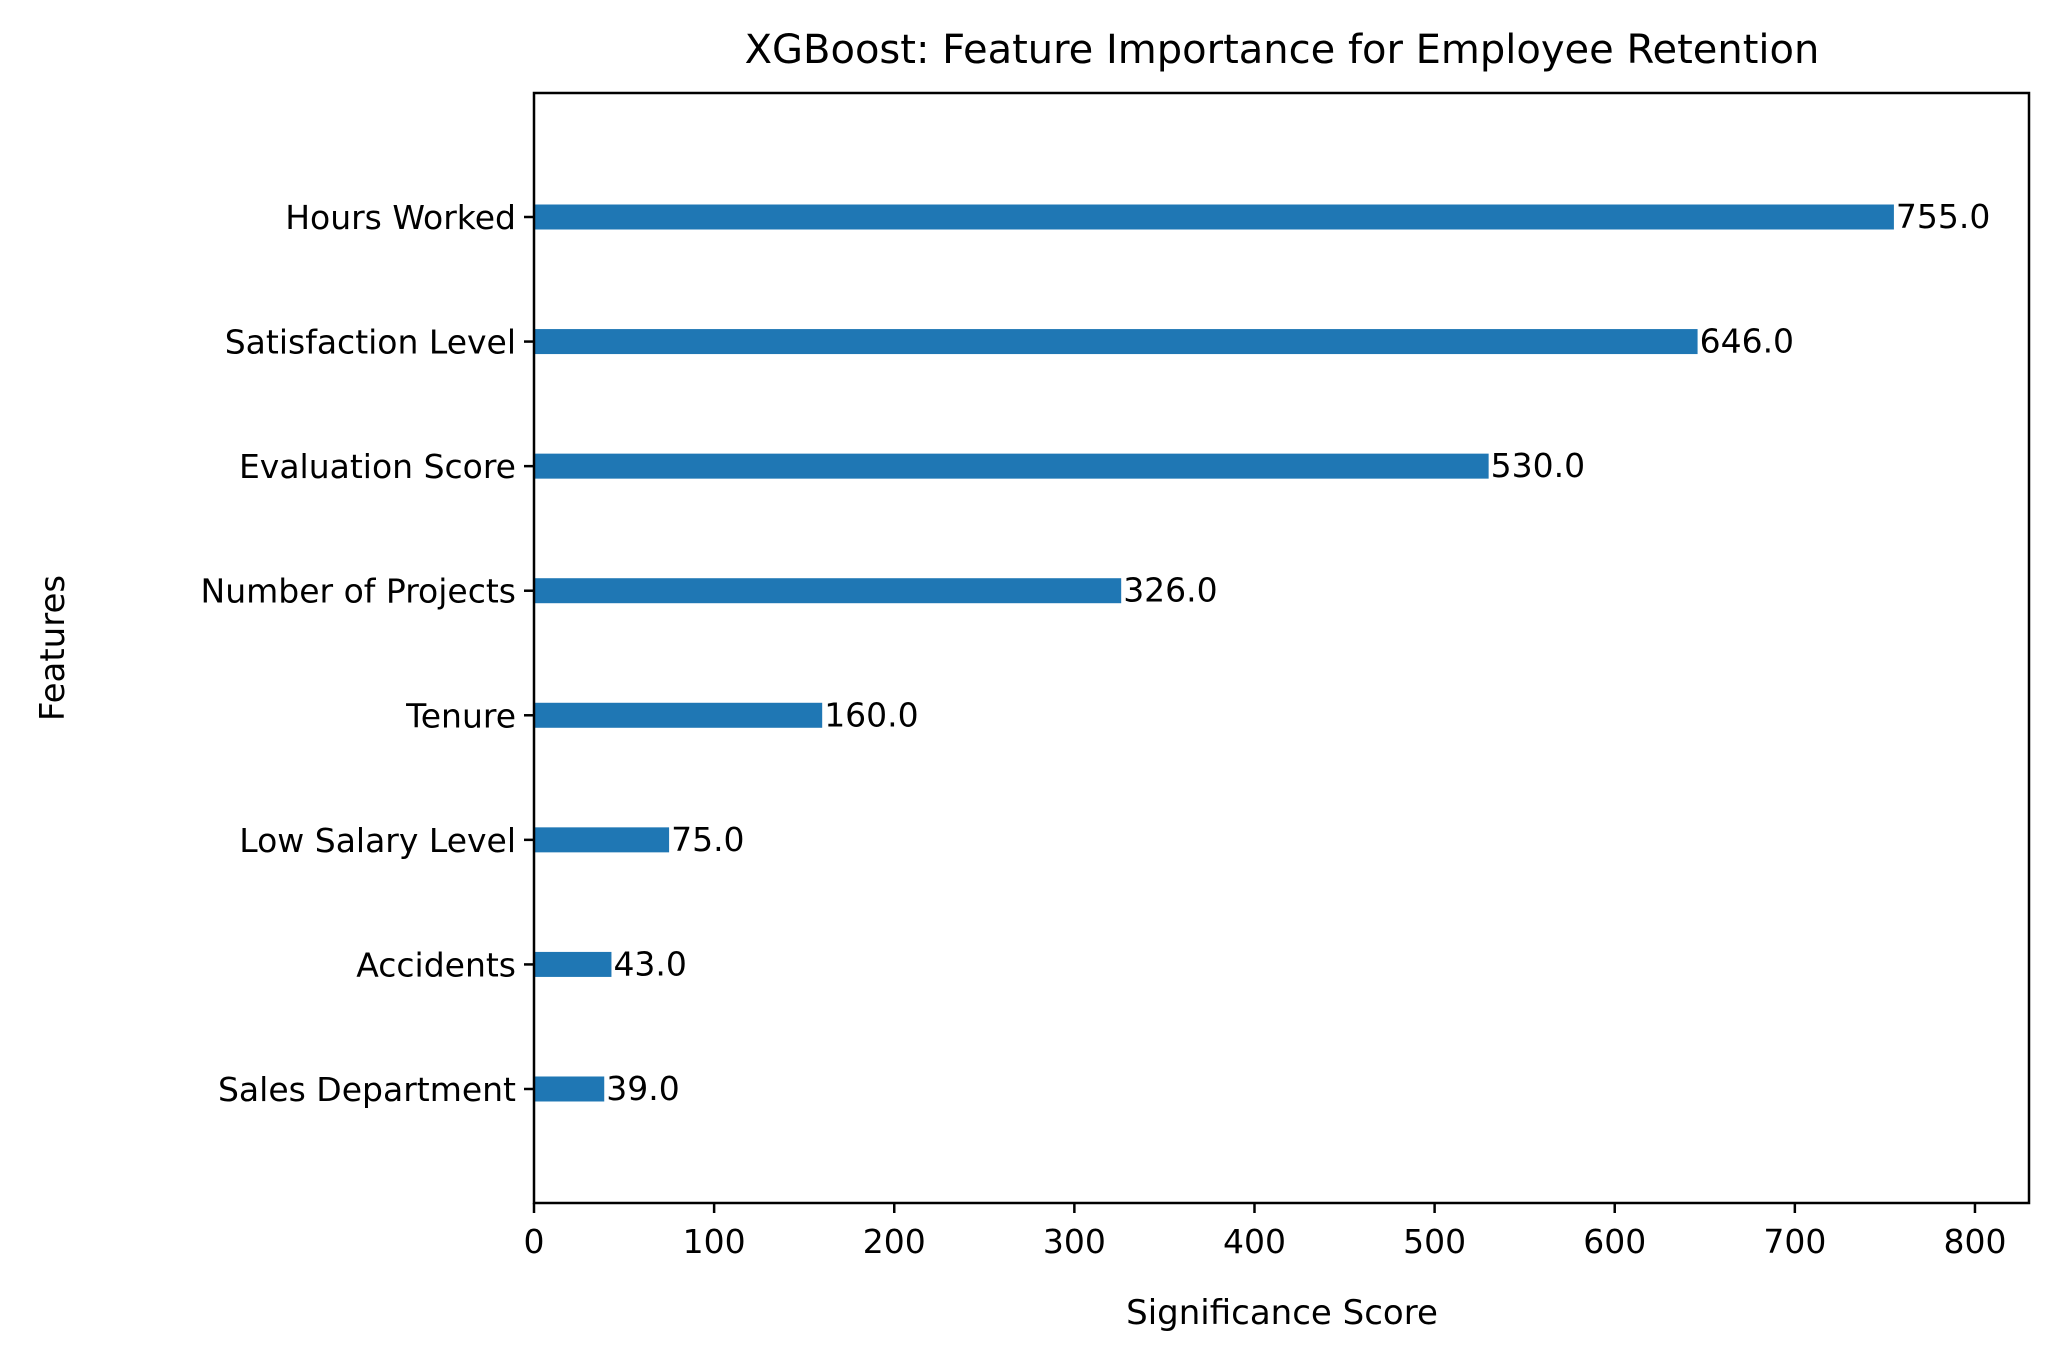  What do you see at coordinates (642, 1088) in the screenshot?
I see `bar-data-label: 39.0` at bounding box center [642, 1088].